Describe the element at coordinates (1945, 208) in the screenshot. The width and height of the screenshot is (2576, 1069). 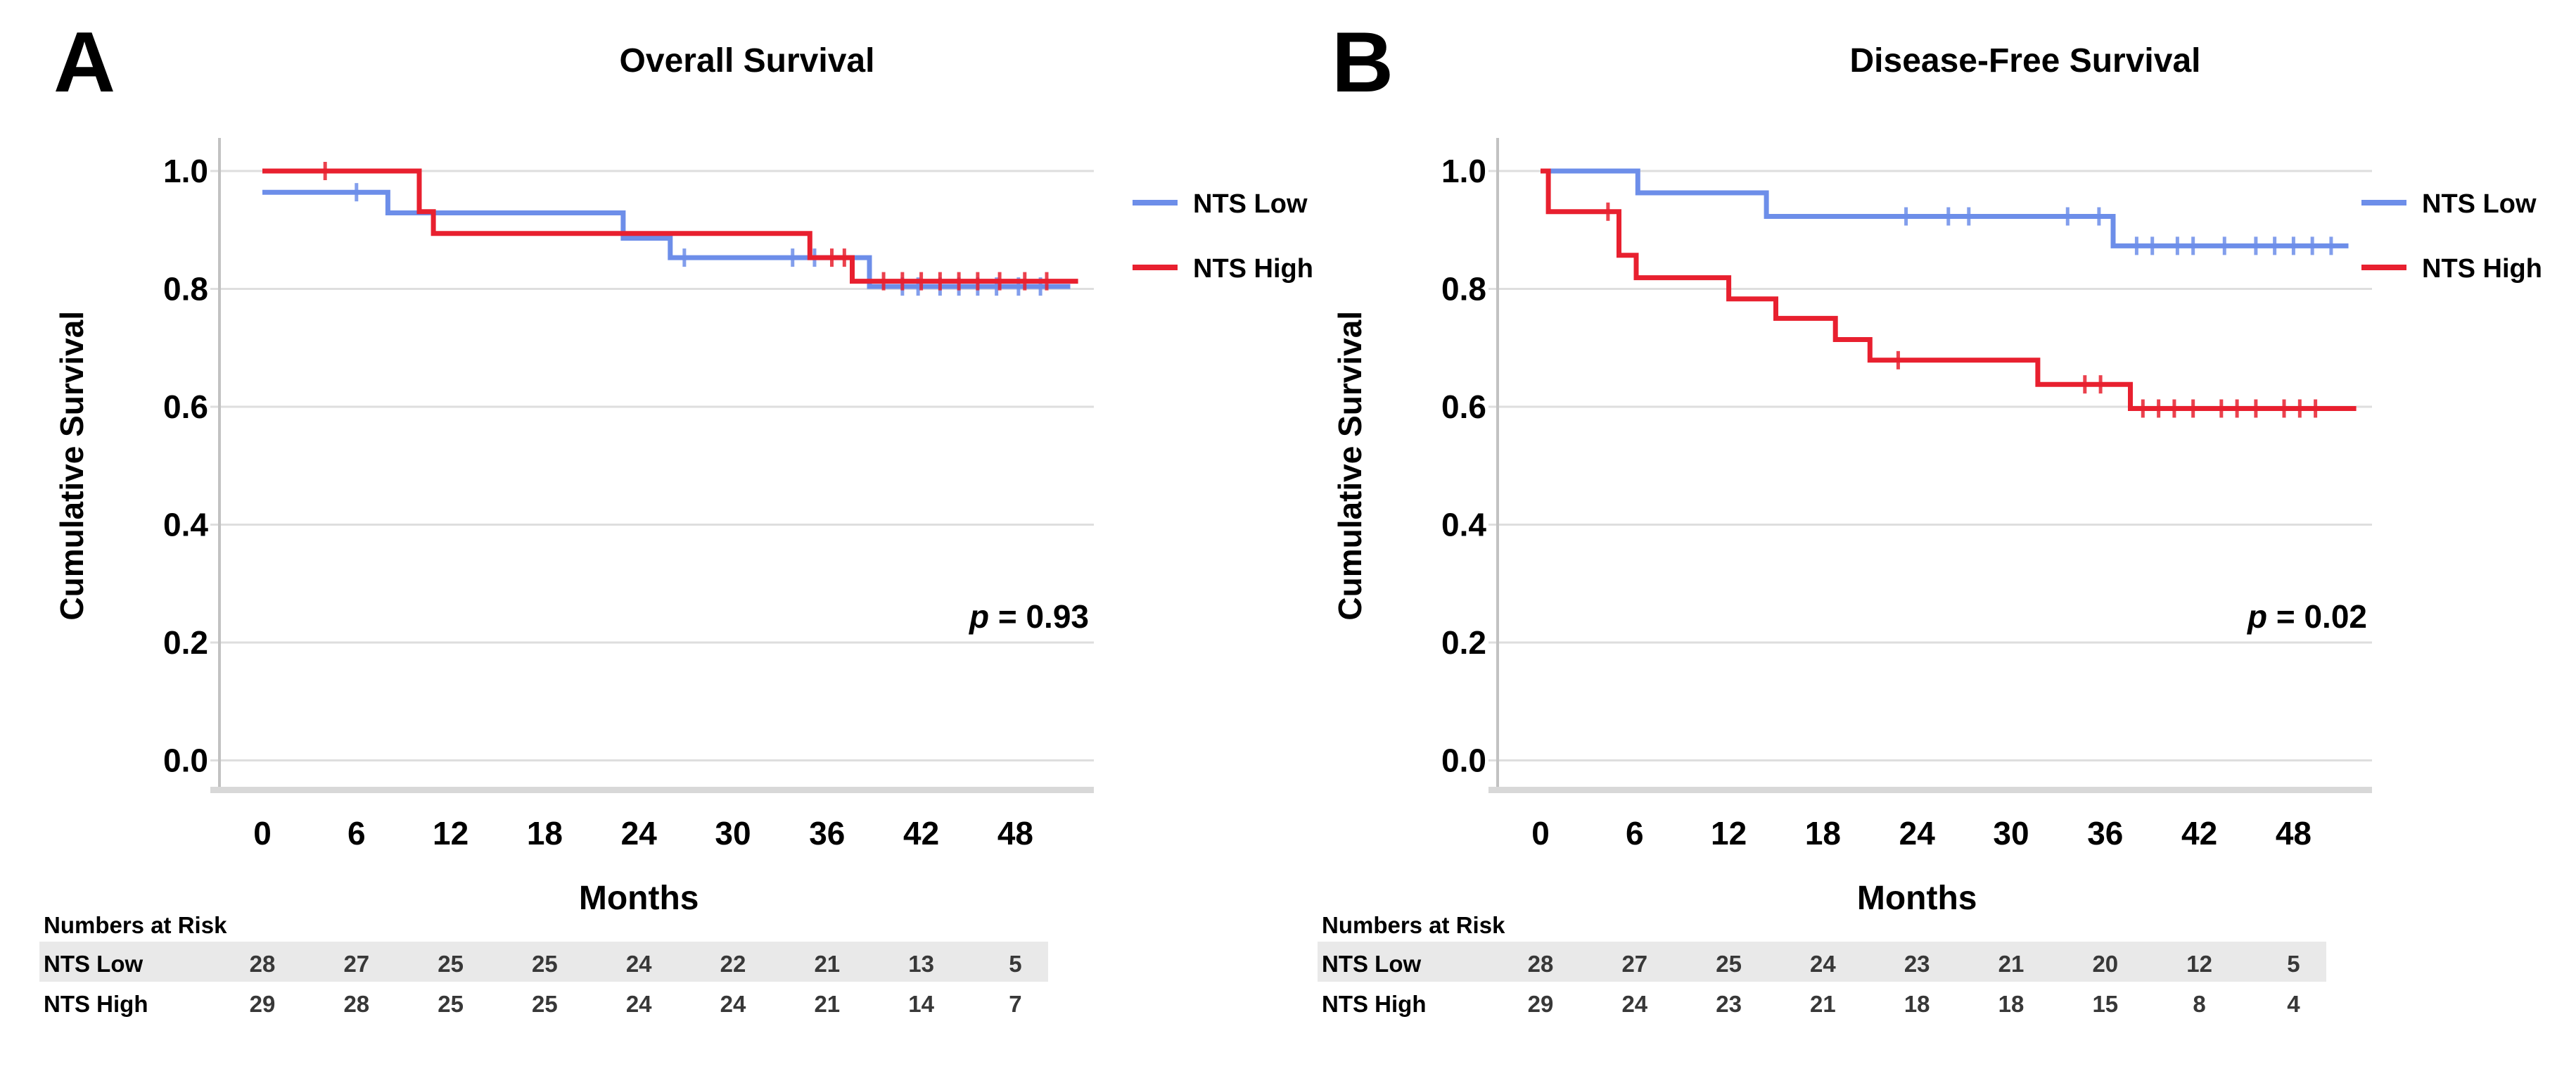
I see `survival-curve-nts-low` at that location.